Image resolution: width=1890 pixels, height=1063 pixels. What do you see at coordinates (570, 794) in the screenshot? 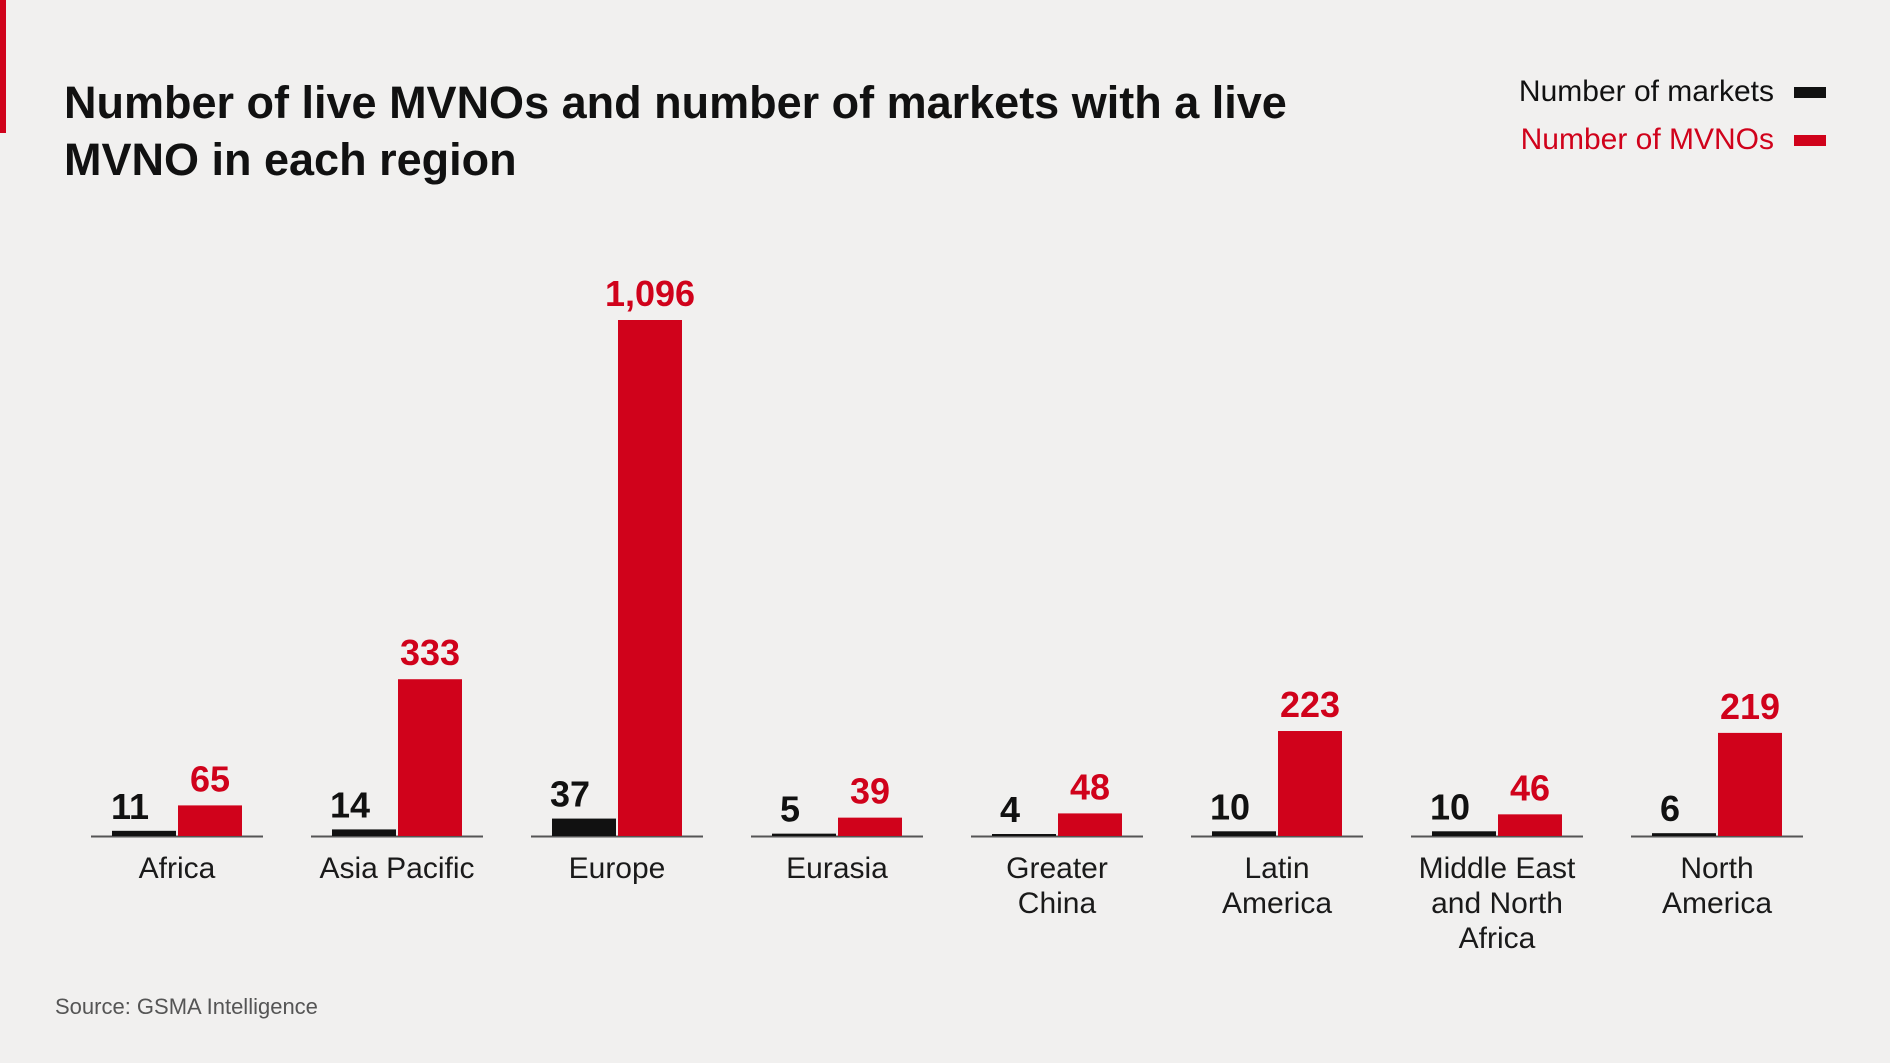
I see `data-label-markets: 37` at bounding box center [570, 794].